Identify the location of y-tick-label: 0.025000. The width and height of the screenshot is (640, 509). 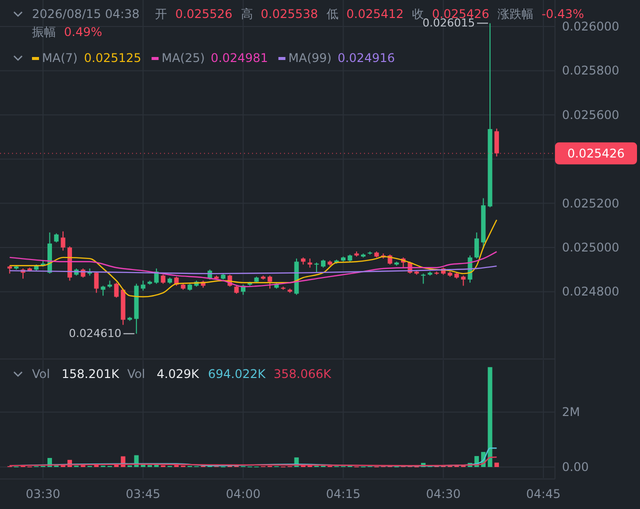
(591, 247).